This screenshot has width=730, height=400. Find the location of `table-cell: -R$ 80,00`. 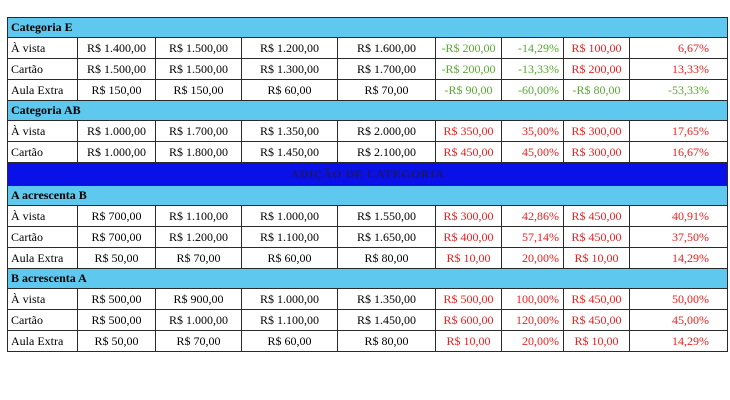

table-cell: -R$ 80,00 is located at coordinates (596, 90).